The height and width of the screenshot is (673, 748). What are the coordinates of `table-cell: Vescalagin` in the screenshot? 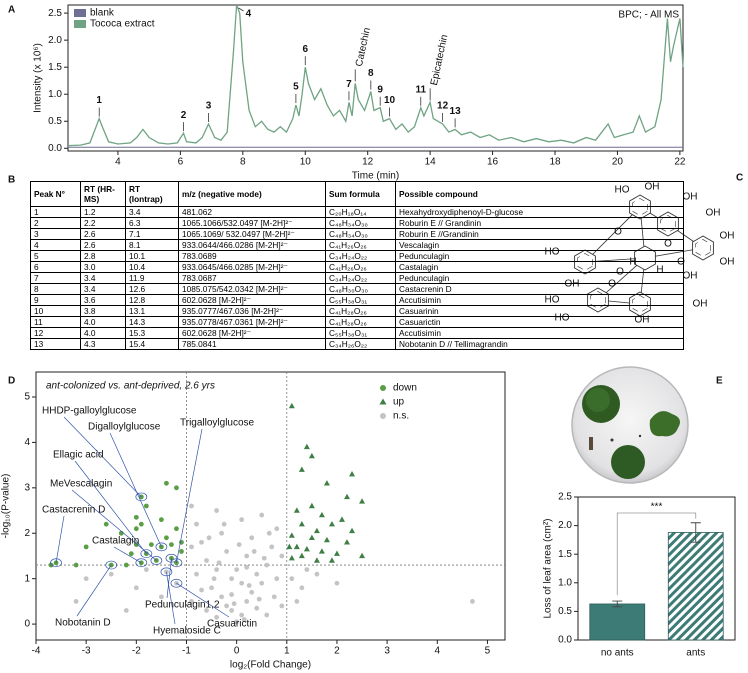 It's located at (539, 245).